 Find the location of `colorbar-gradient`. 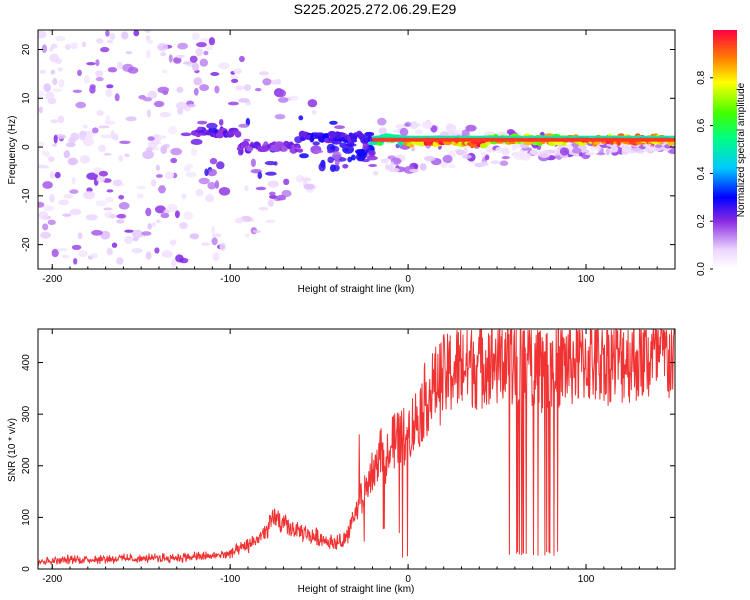

colorbar-gradient is located at coordinates (725, 149).